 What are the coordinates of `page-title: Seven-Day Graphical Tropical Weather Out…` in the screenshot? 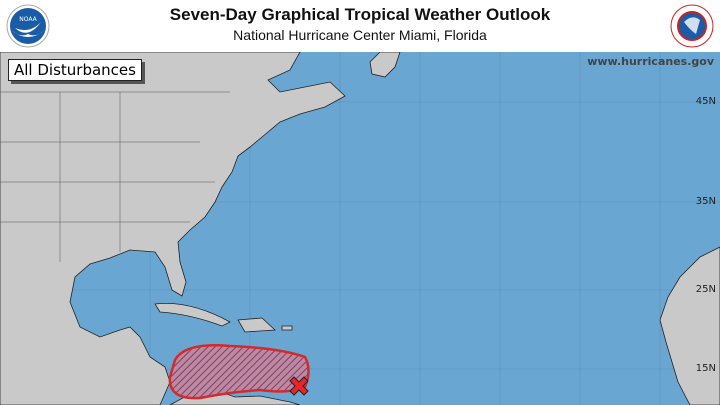 It's located at (360, 14).